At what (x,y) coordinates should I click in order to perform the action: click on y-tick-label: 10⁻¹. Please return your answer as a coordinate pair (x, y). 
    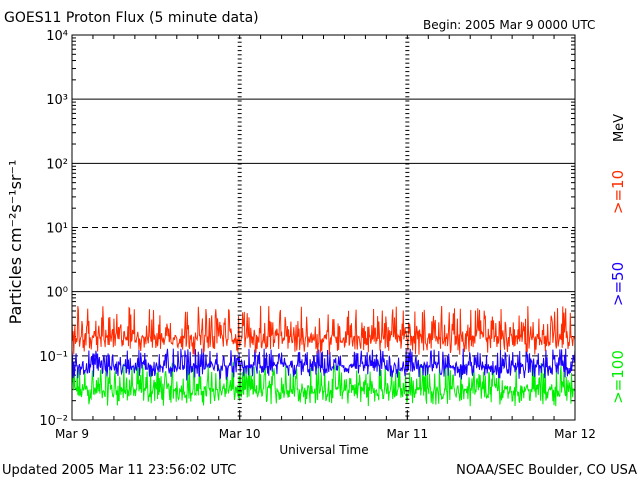
    Looking at the image, I should click on (53, 357).